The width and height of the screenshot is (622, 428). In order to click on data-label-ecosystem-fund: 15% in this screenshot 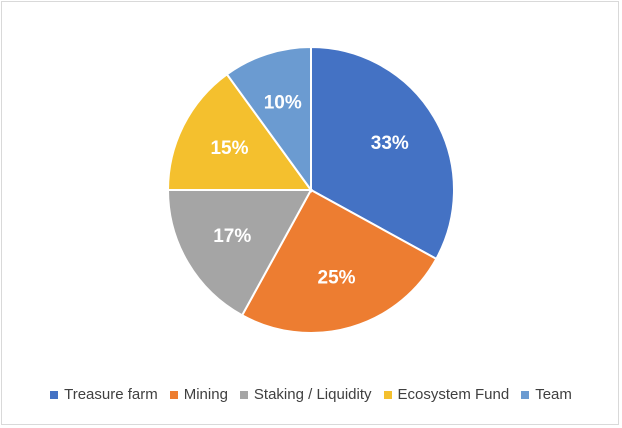, I will do `click(229, 148)`.